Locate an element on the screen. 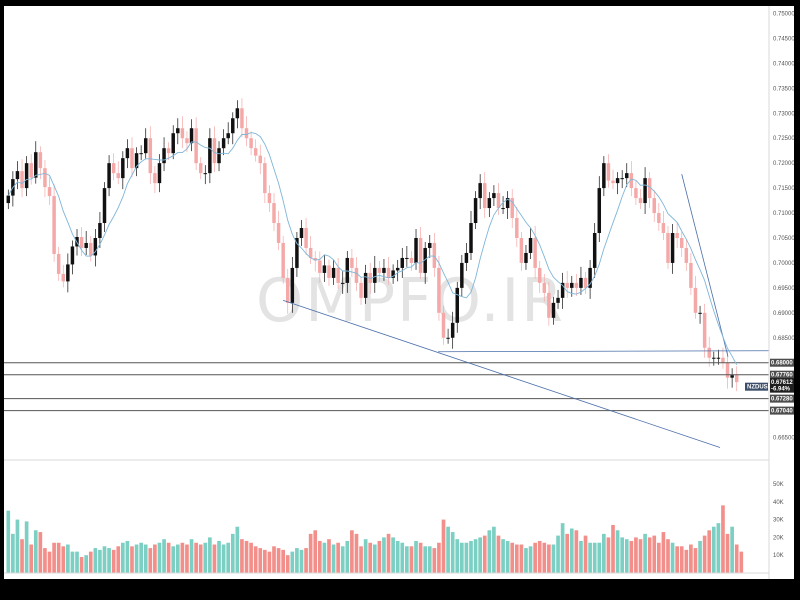 This screenshot has height=600, width=800. price-tag-box is located at coordinates (782, 398).